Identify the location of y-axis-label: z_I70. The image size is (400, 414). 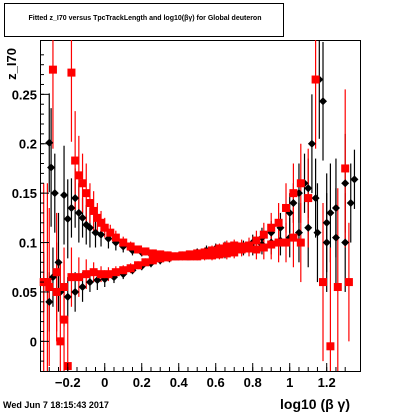
(11, 64).